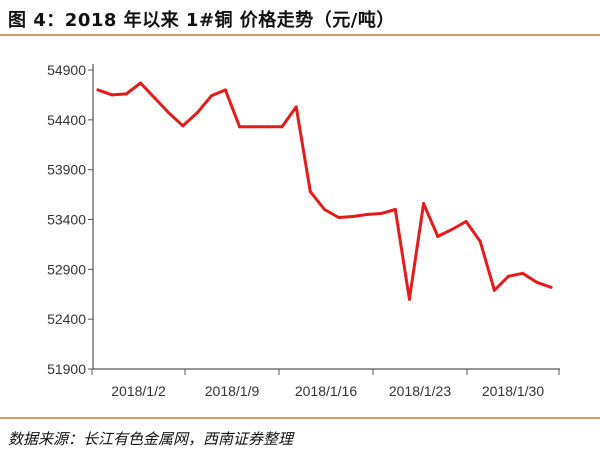  What do you see at coordinates (66, 369) in the screenshot?
I see `y-tick-label: 51900` at bounding box center [66, 369].